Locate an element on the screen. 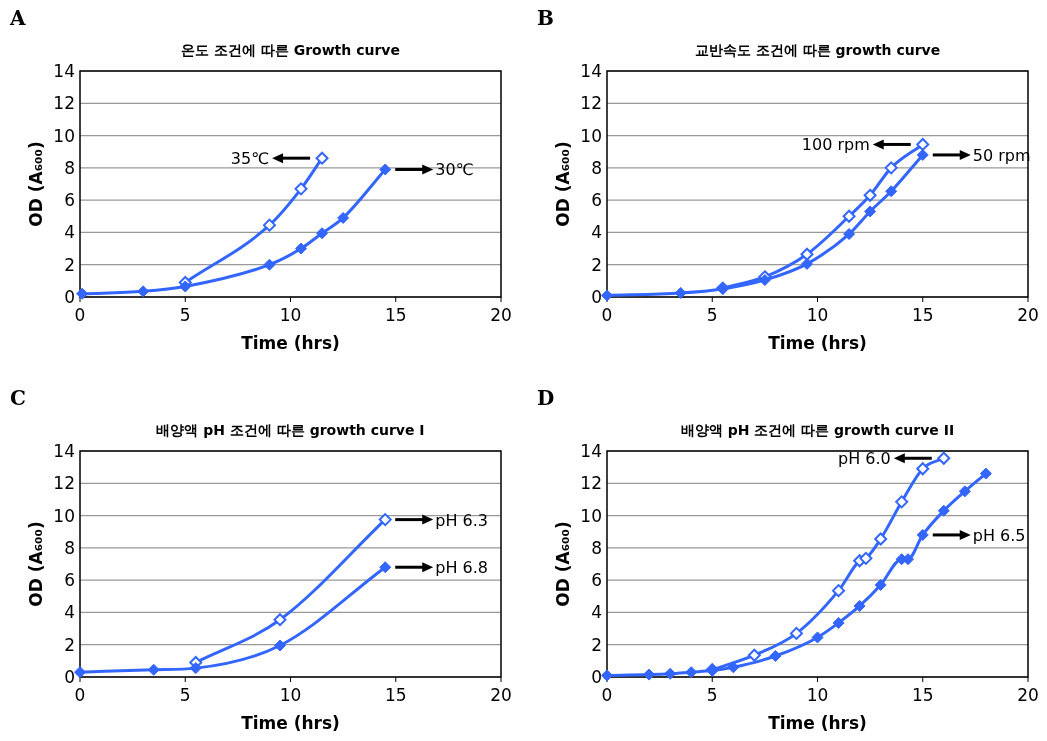 The height and width of the screenshot is (741, 1047). text: B is located at coordinates (545, 18).